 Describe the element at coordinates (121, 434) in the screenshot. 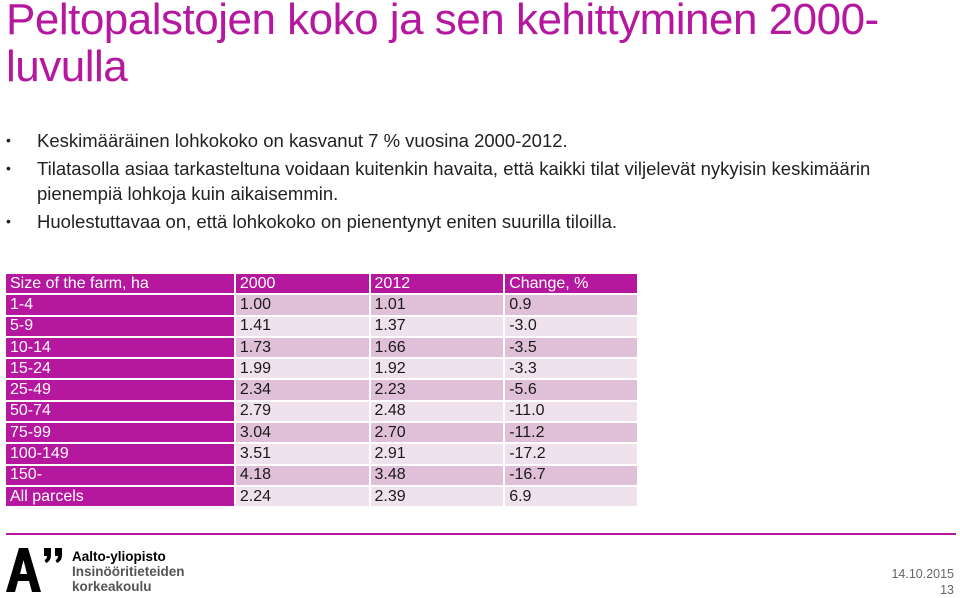

I see `farm-size-cell: 75-99` at that location.